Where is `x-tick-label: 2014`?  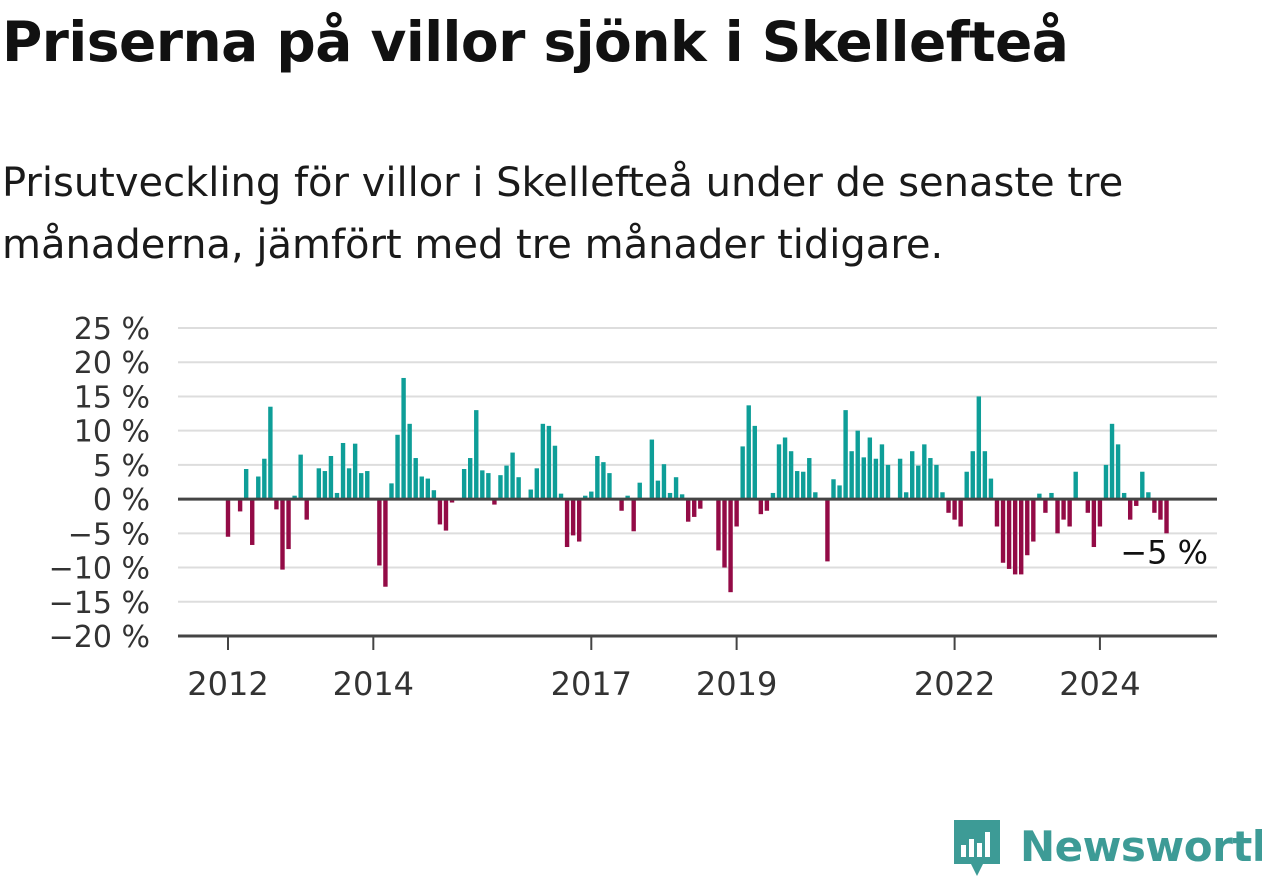 x-tick-label: 2014 is located at coordinates (373, 684).